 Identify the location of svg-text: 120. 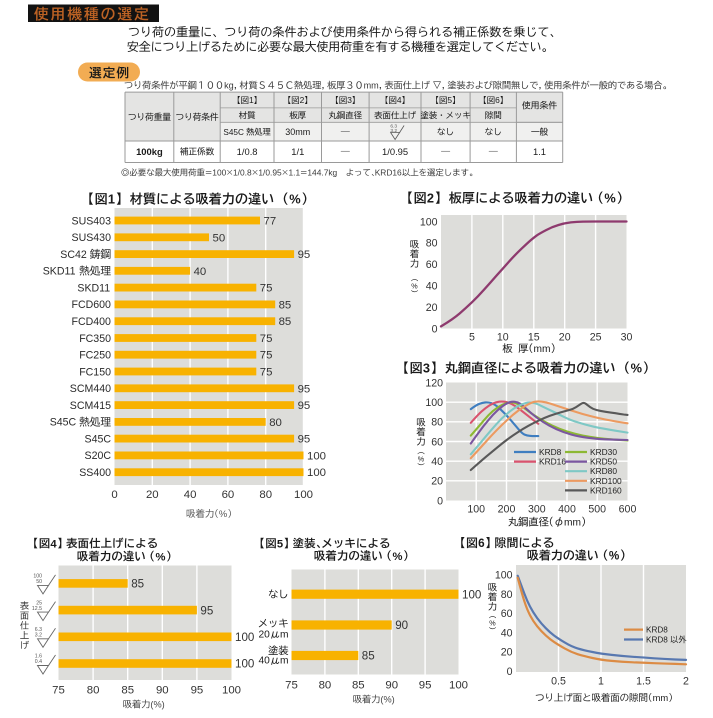
(434, 383).